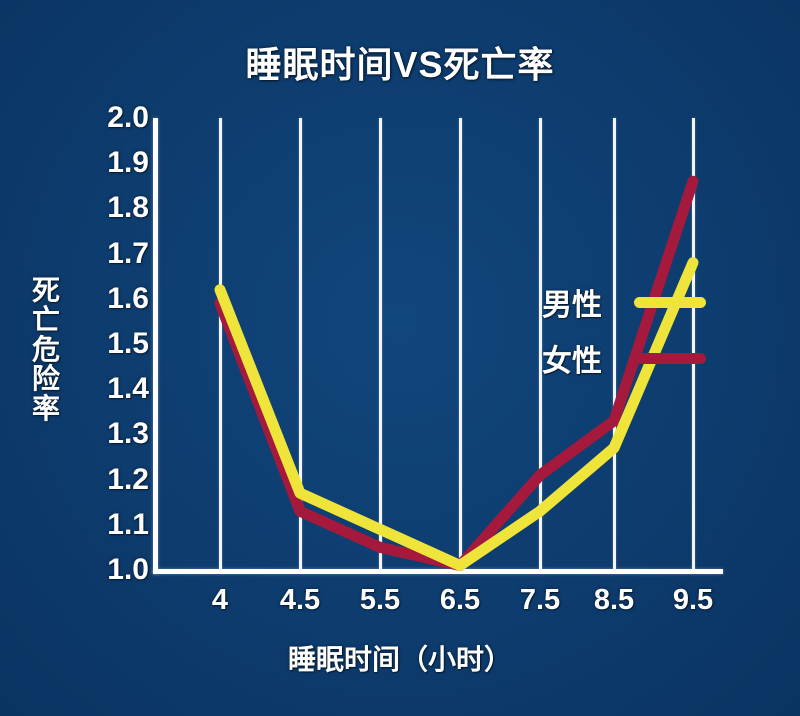 The width and height of the screenshot is (800, 716). I want to click on y-tick-label: 1.7, so click(128, 253).